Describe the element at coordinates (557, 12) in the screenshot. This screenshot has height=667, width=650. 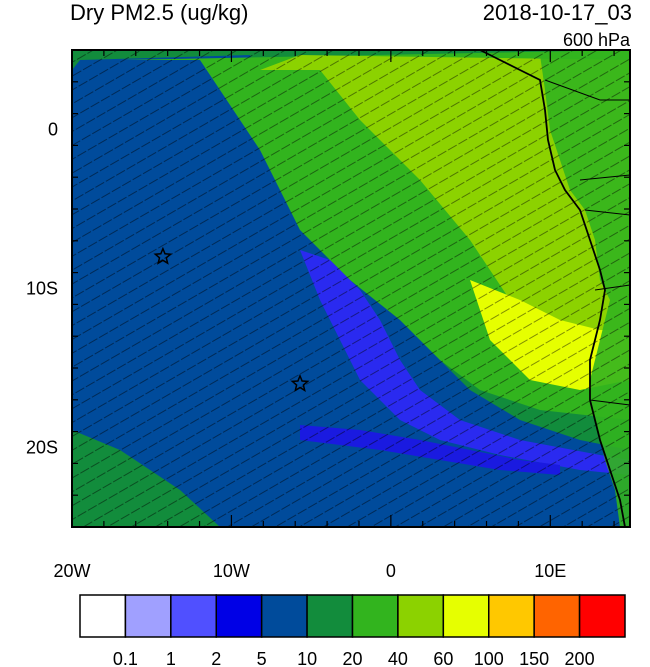
I see `map-datetime: 2018-10-17_03` at that location.